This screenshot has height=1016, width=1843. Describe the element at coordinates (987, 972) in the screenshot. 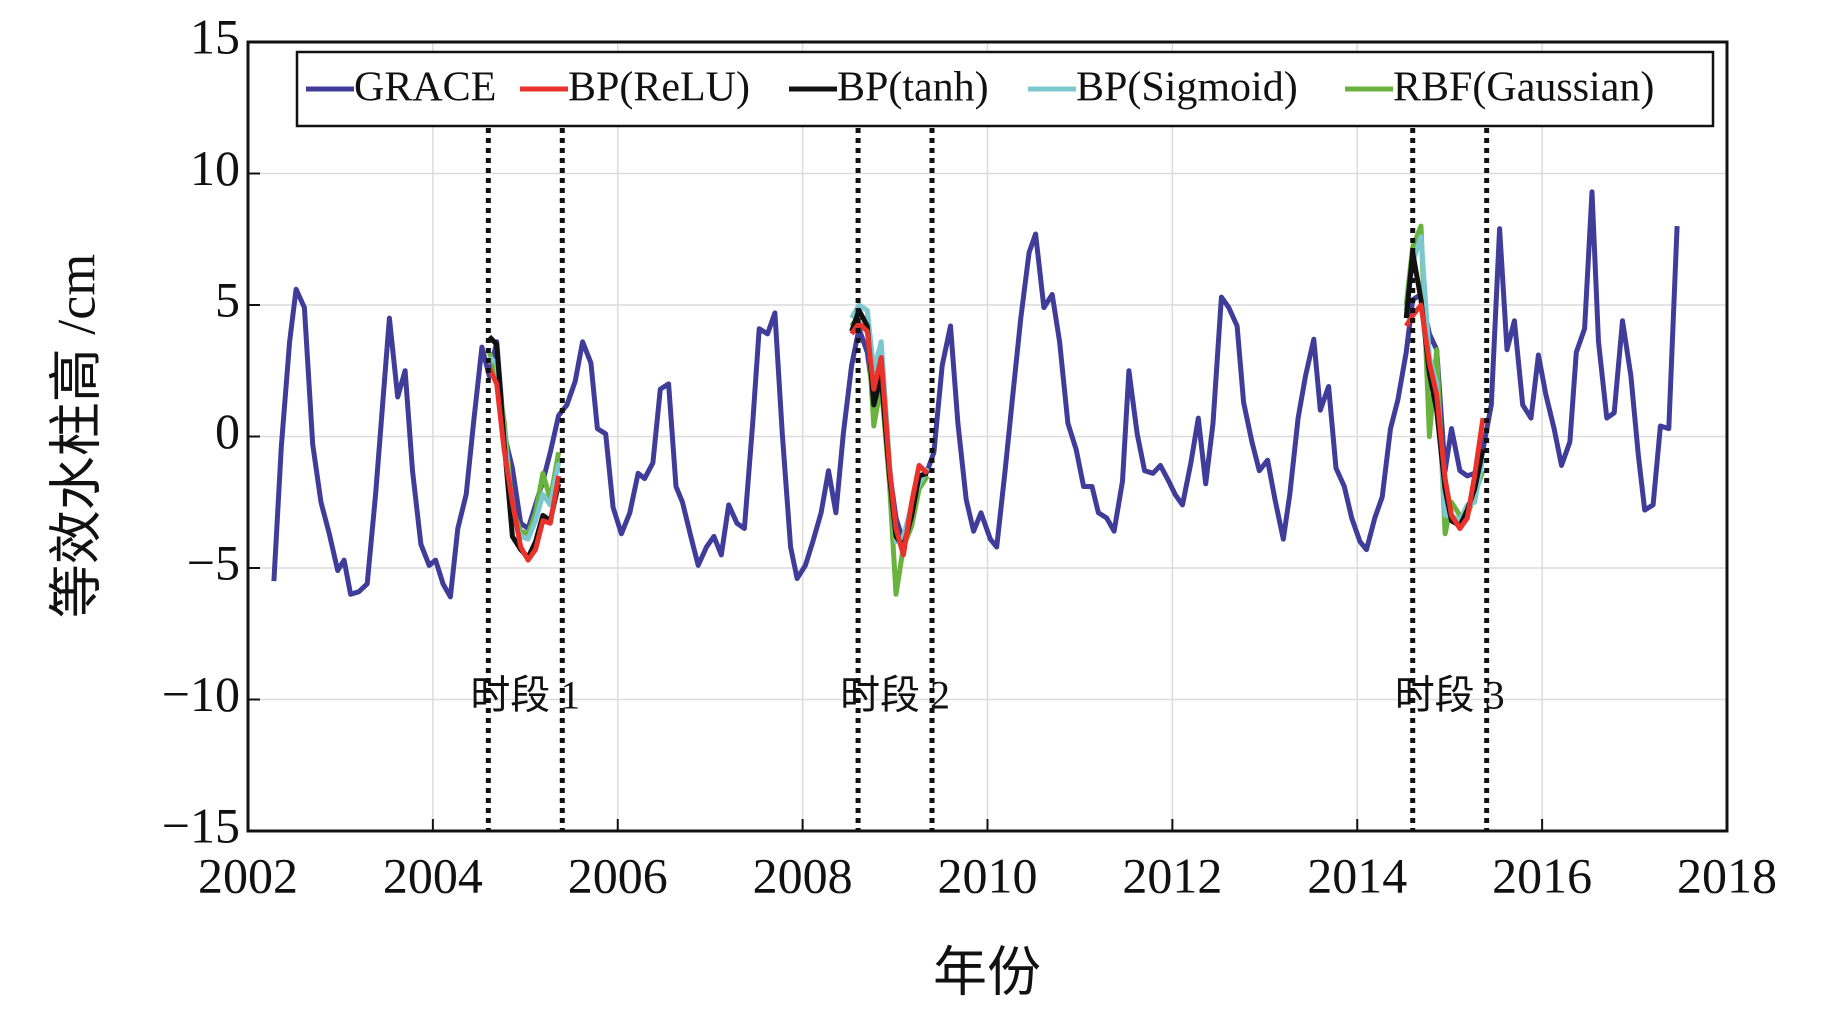

I see `x-axis-label: 年份` at that location.